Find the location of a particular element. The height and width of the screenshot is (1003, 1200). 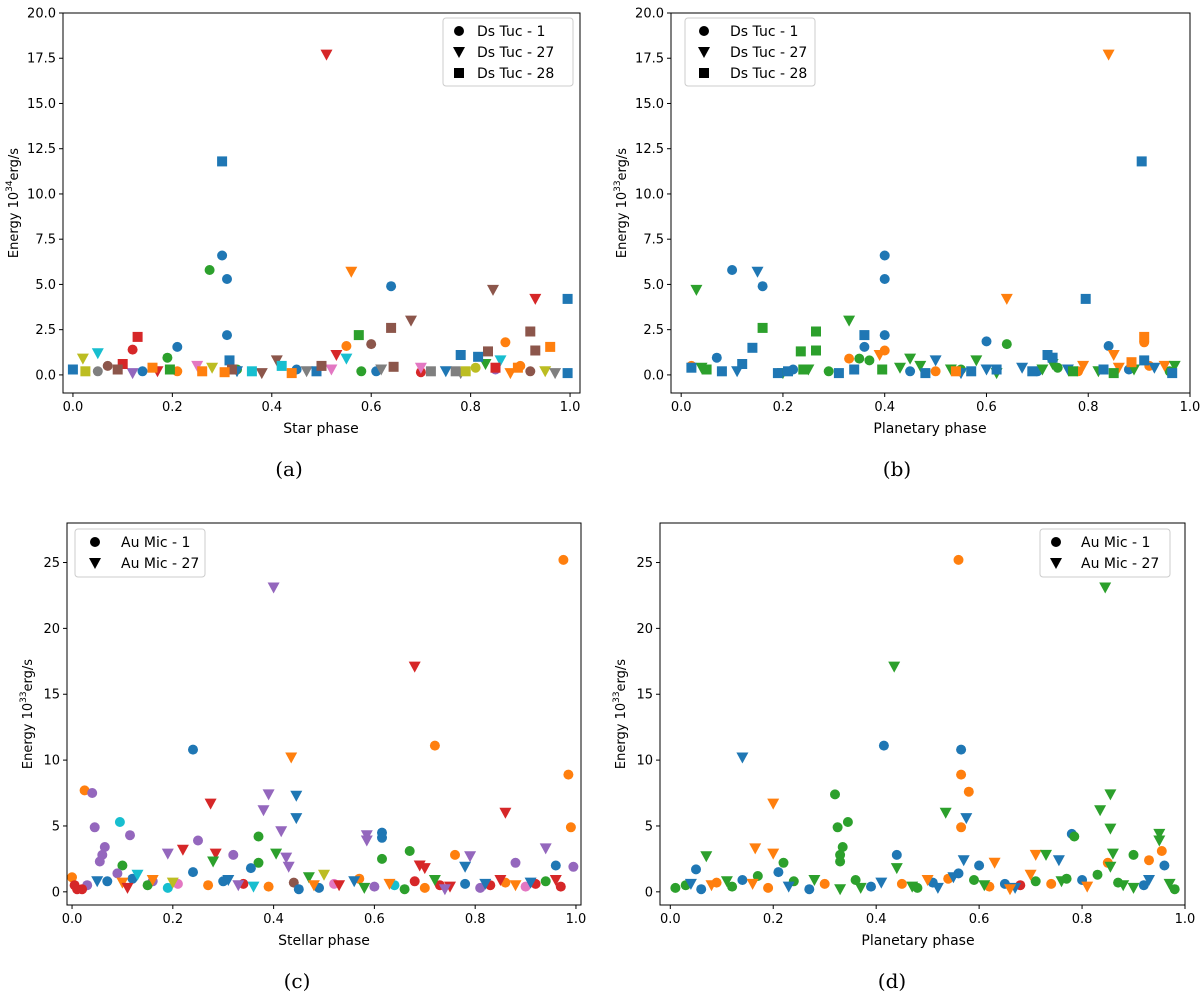

panel-d-ytick-label-2: 10 is located at coordinates (644, 761).